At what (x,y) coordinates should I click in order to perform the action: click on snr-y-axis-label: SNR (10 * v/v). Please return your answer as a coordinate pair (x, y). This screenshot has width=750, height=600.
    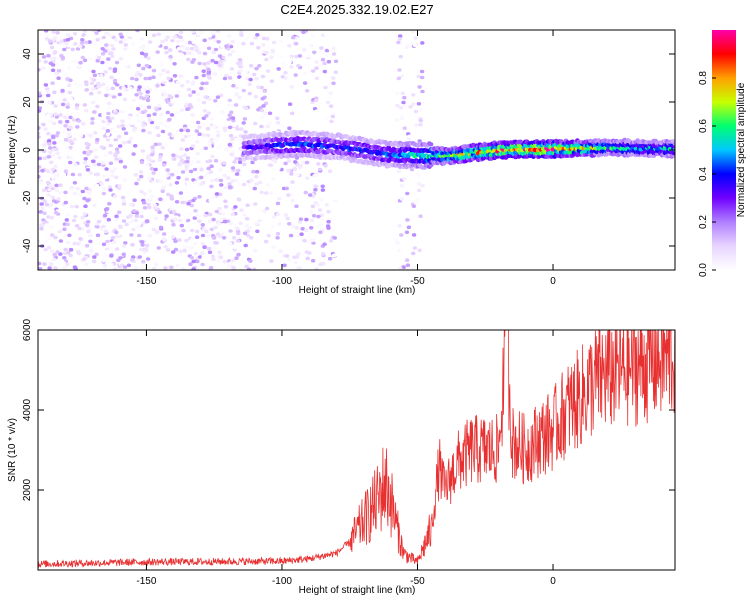
    Looking at the image, I should click on (12, 450).